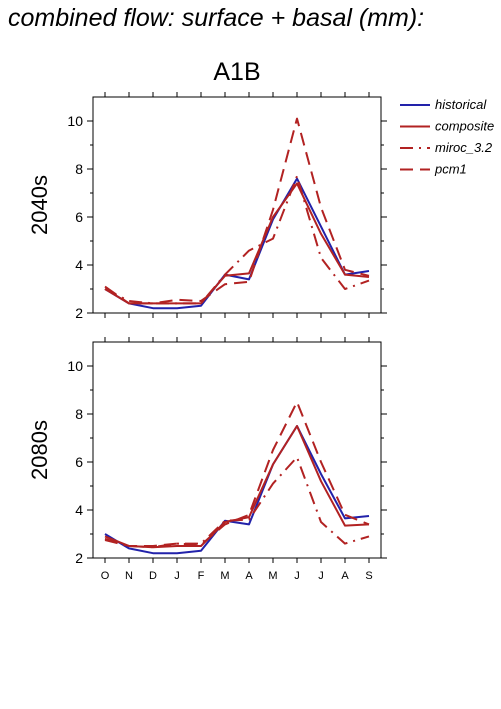 The height and width of the screenshot is (709, 501). What do you see at coordinates (236, 72) in the screenshot?
I see `scenario-title: A1B` at bounding box center [236, 72].